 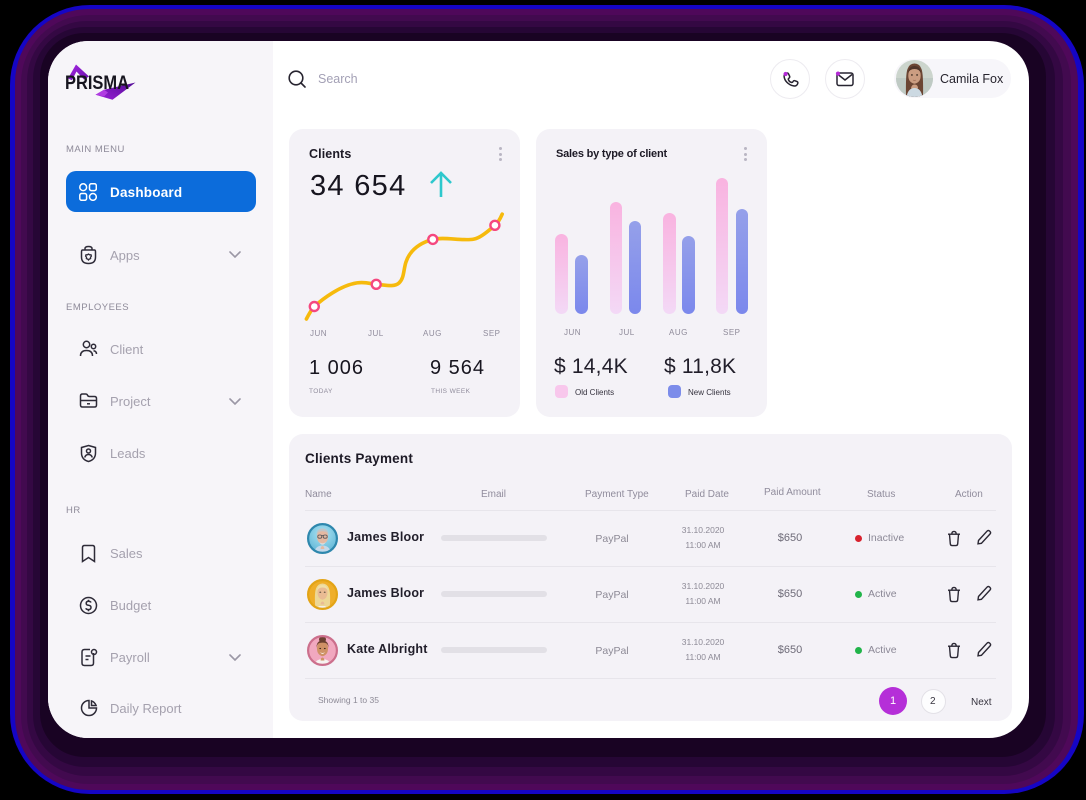 I want to click on svg-text: PRISMA, so click(x=97, y=83).